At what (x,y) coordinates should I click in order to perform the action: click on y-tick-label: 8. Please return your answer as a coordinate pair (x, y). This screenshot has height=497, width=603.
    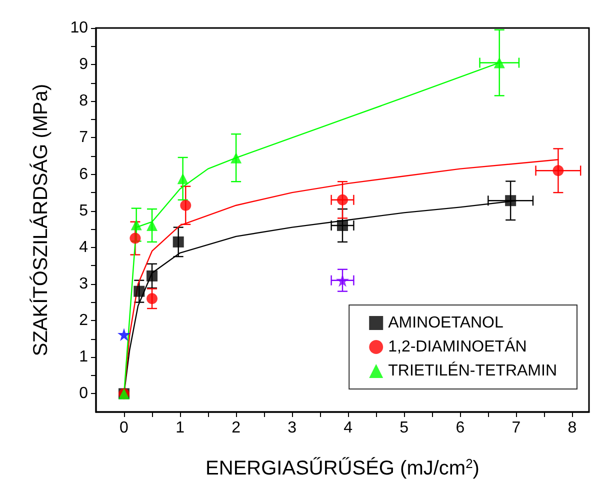
    Looking at the image, I should click on (83, 101).